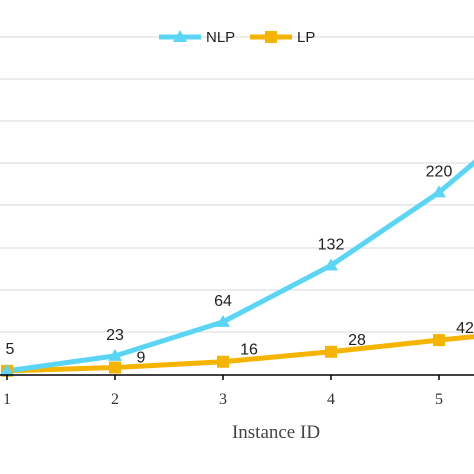  Describe the element at coordinates (7, 399) in the screenshot. I see `x-tick-label: 1` at that location.